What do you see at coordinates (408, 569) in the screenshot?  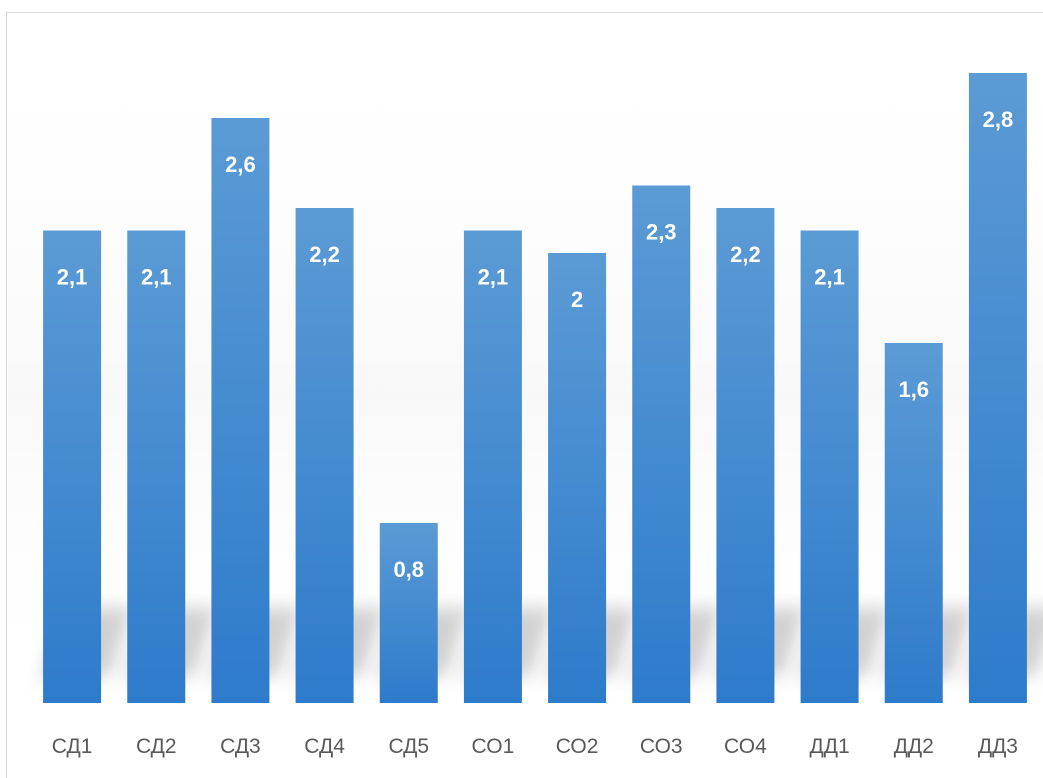 I see `data-label: 0,8` at bounding box center [408, 569].